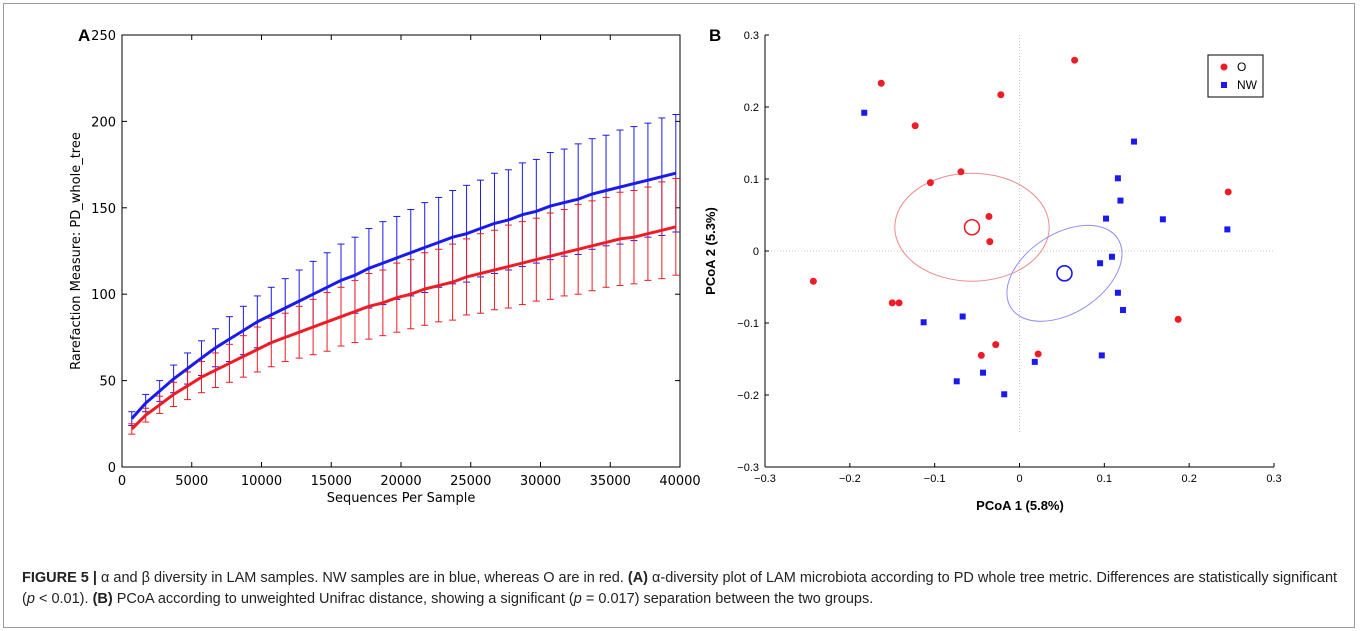 The height and width of the screenshot is (631, 1360). What do you see at coordinates (1247, 85) in the screenshot?
I see `legend-label-nw: NW` at bounding box center [1247, 85].